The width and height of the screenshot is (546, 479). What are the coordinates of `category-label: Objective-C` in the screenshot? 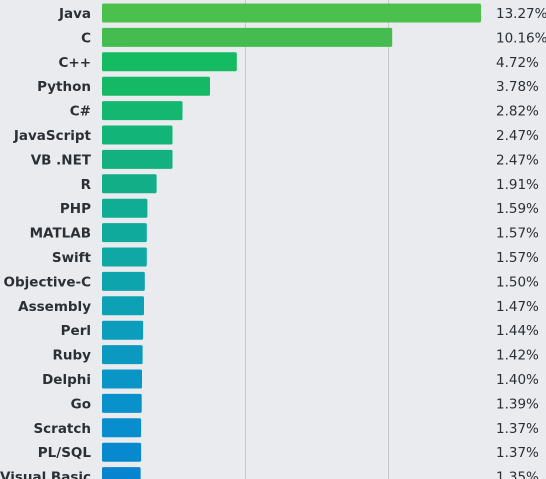 It's located at (48, 282).